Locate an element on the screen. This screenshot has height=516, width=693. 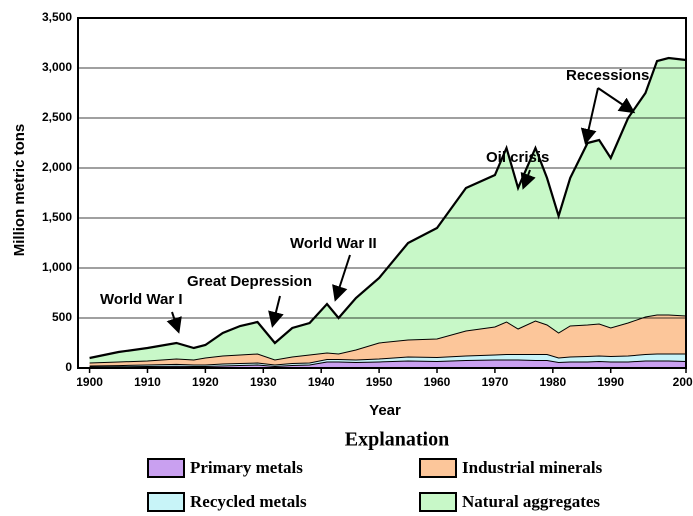
x-tick-label: 1910 is located at coordinates (147, 382).